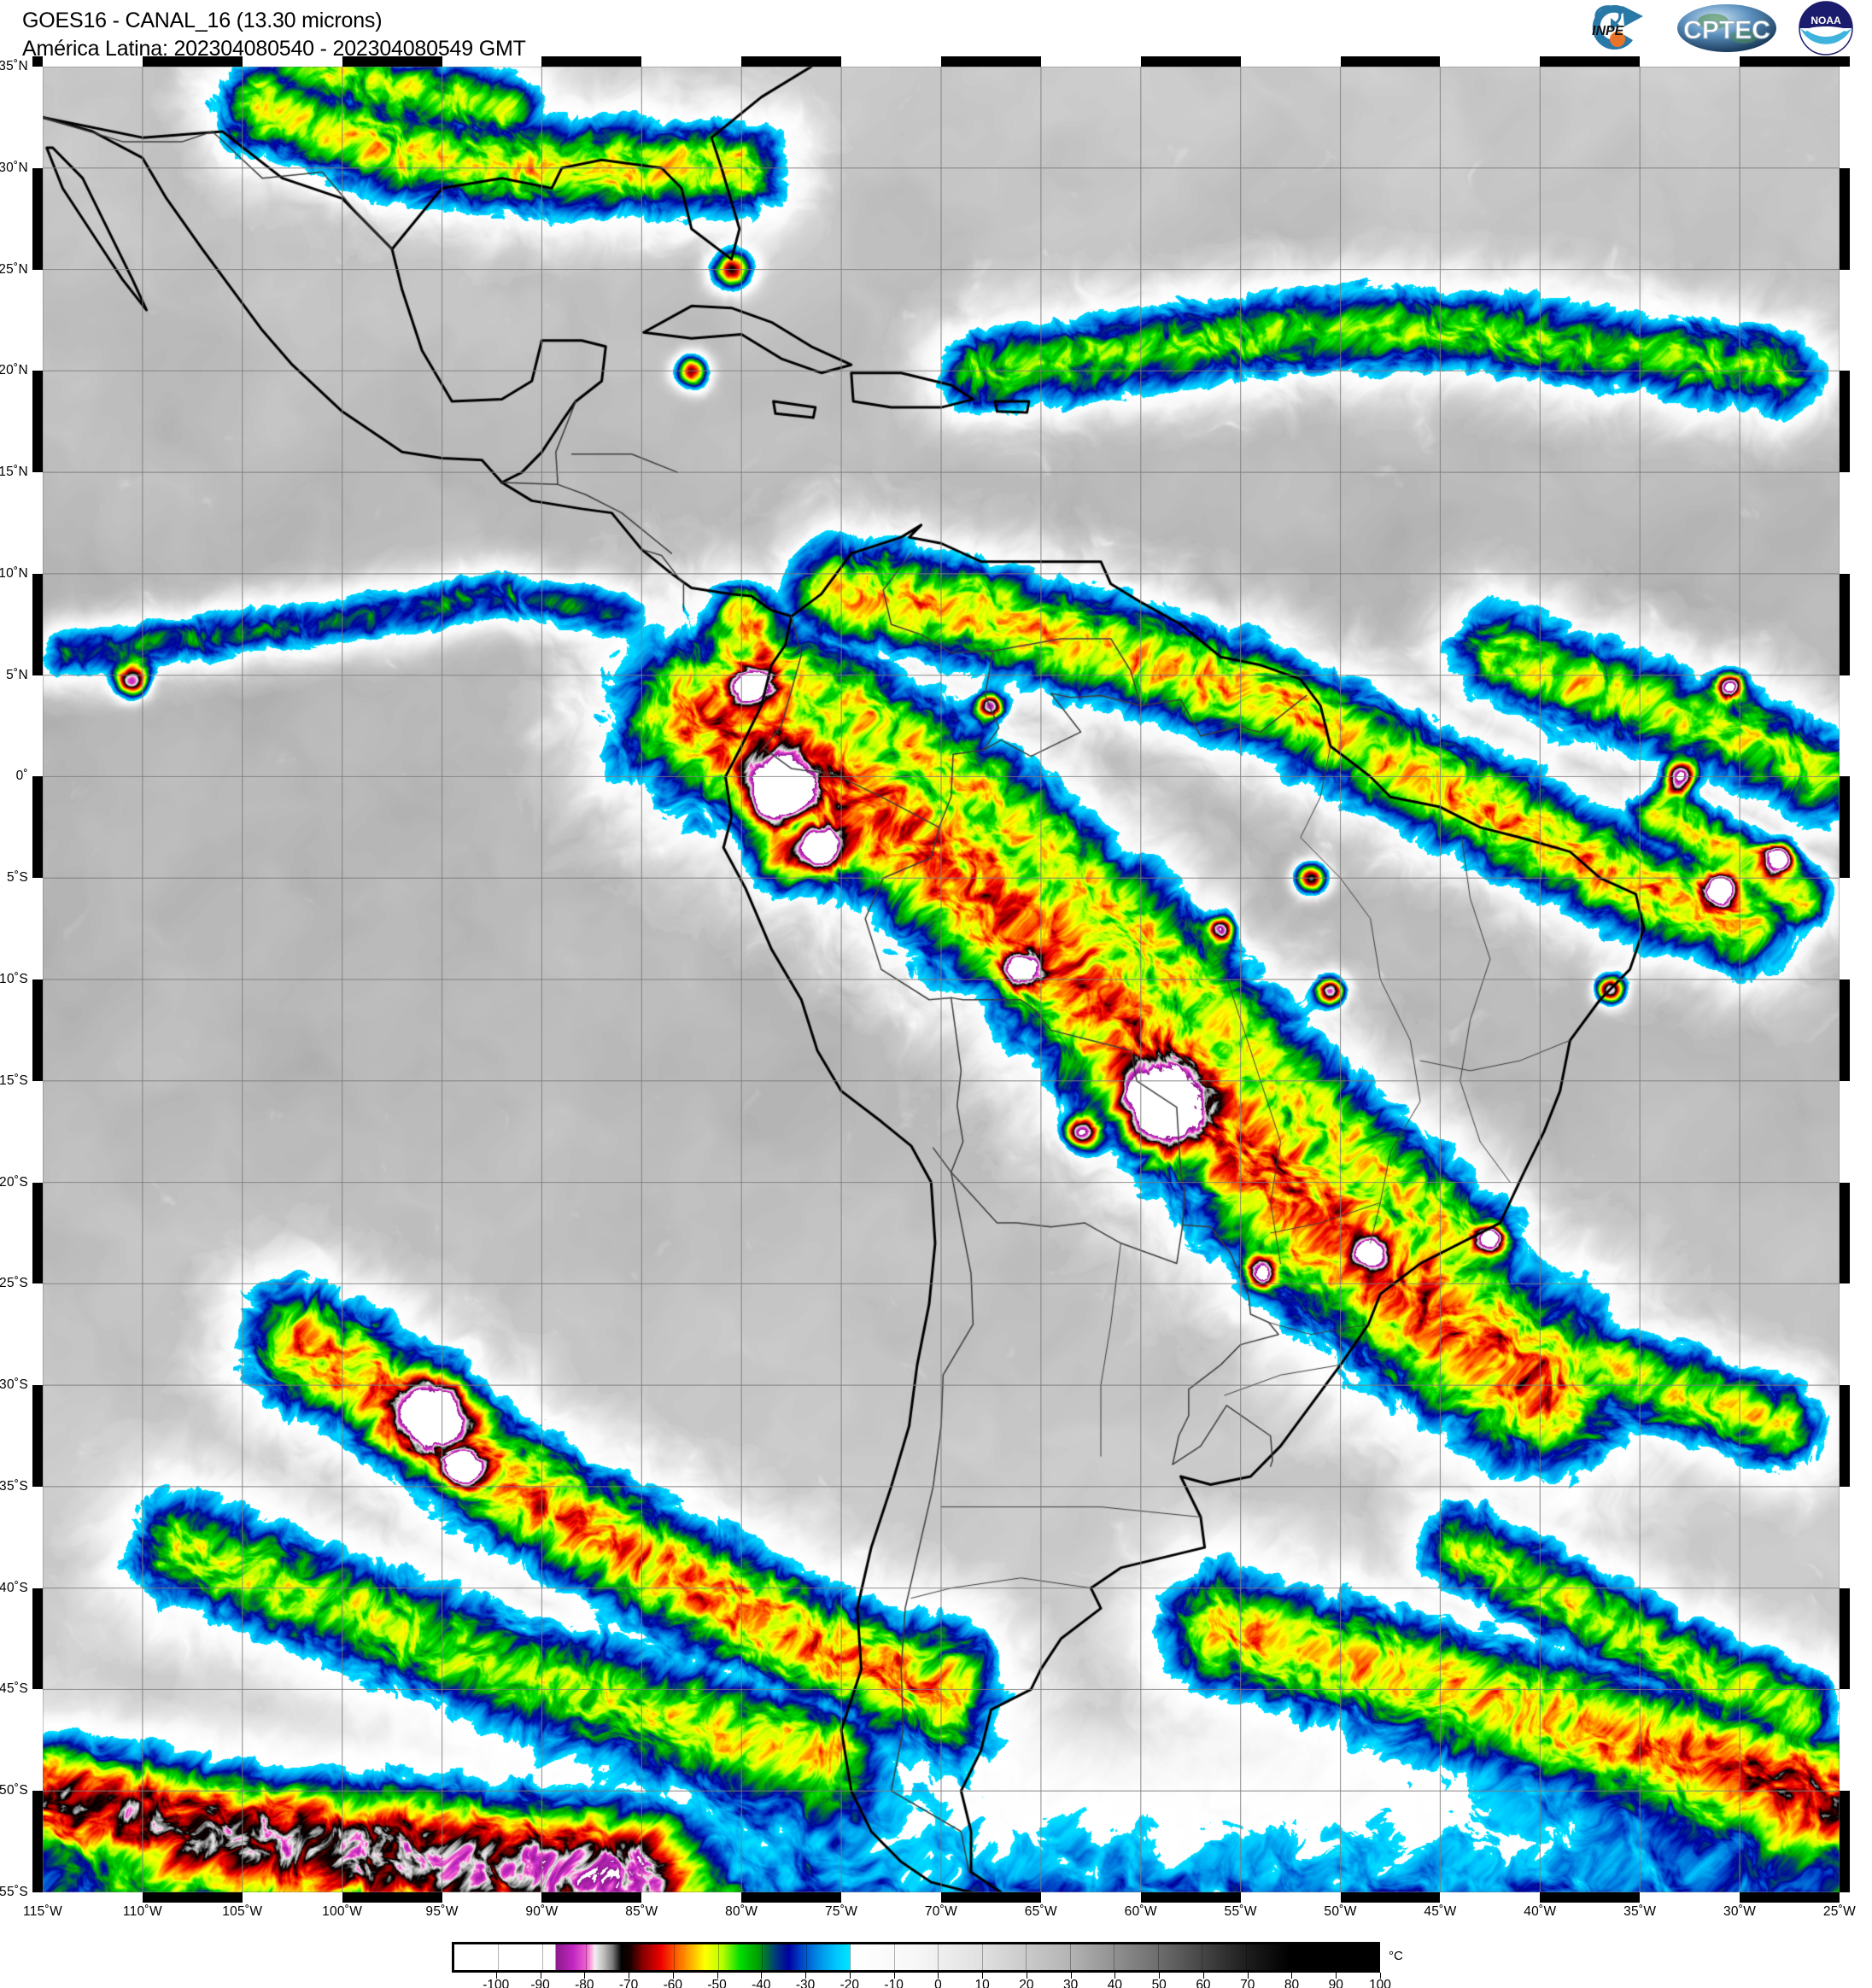  I want to click on colorbar-tick-label: 30, so click(1071, 1983).